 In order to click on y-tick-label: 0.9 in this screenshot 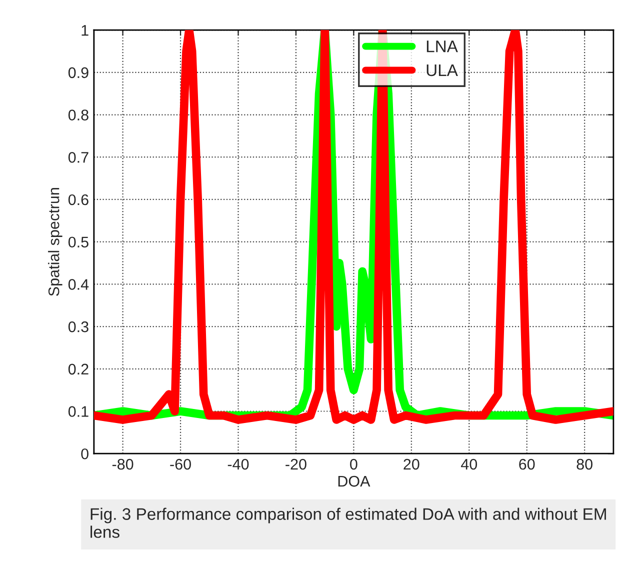, I will do `click(78, 72)`.